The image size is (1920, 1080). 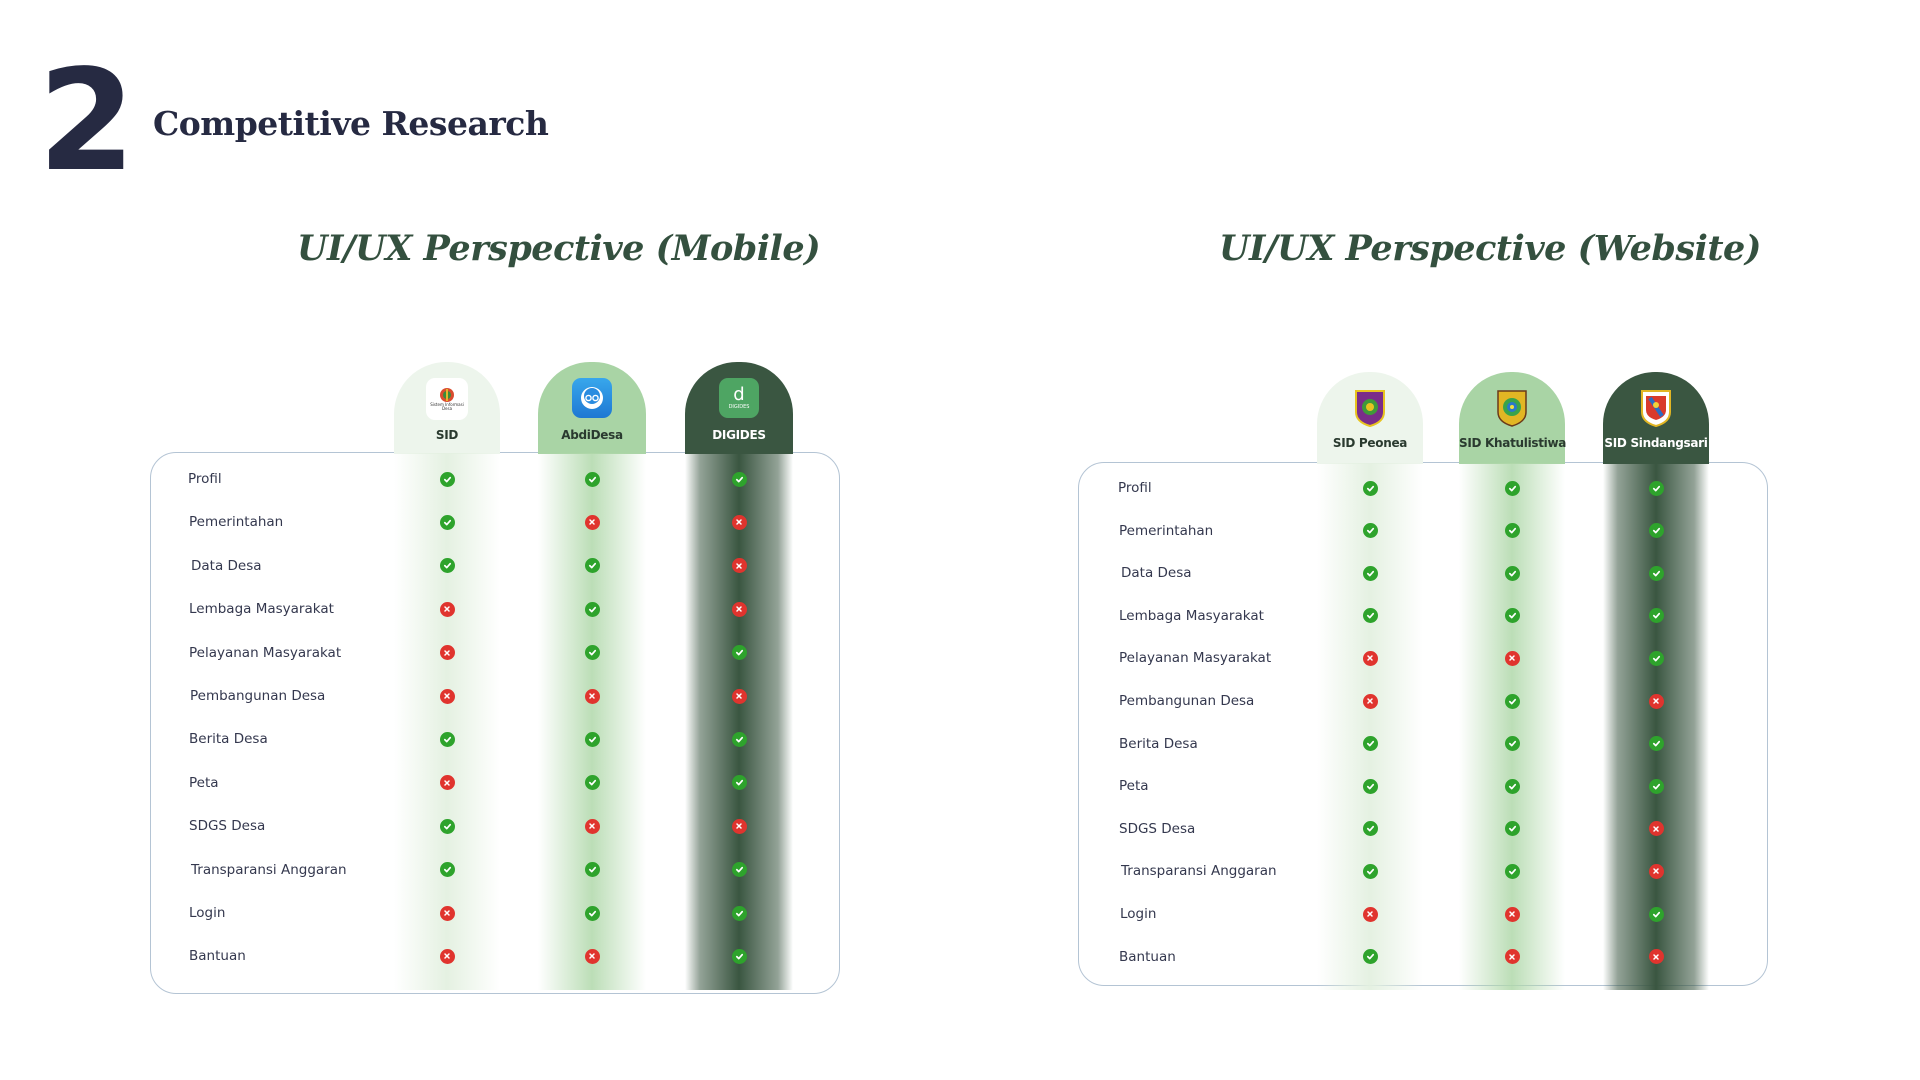 I want to click on competitor-column: Sistem Informasi Desa SID, so click(x=447, y=678).